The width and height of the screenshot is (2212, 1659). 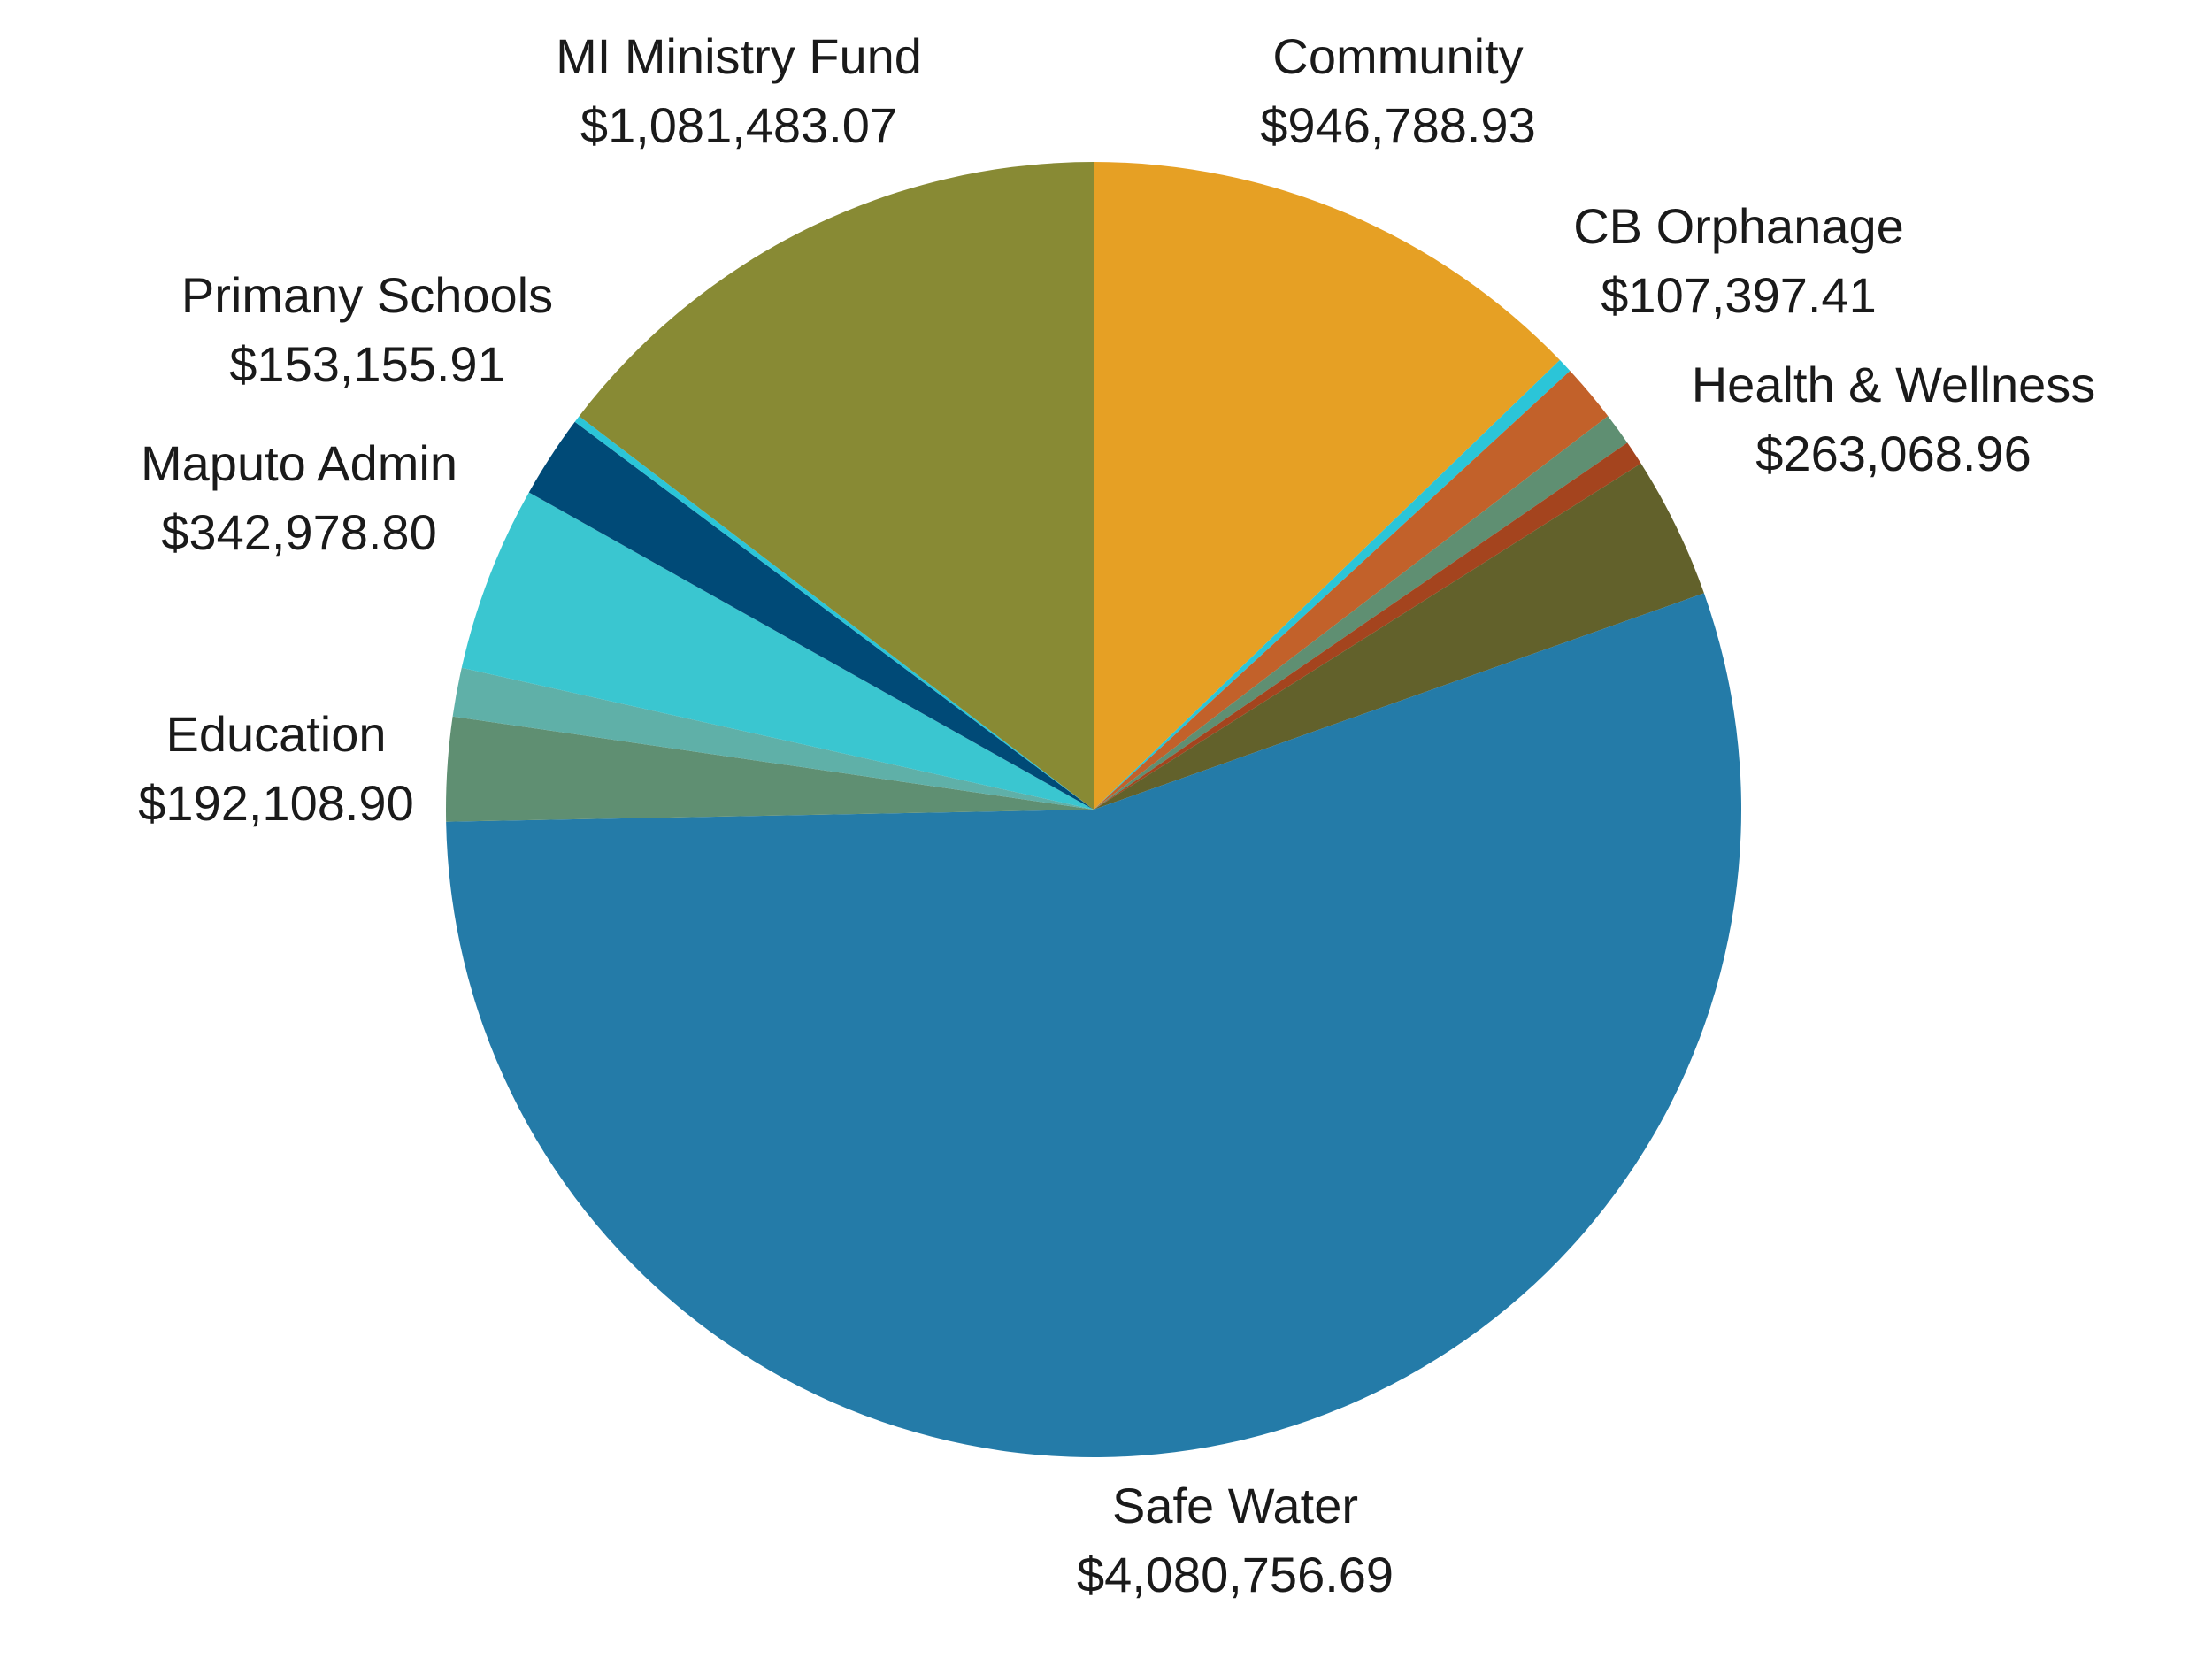 I want to click on label-value: $153,155.91, so click(x=367, y=364).